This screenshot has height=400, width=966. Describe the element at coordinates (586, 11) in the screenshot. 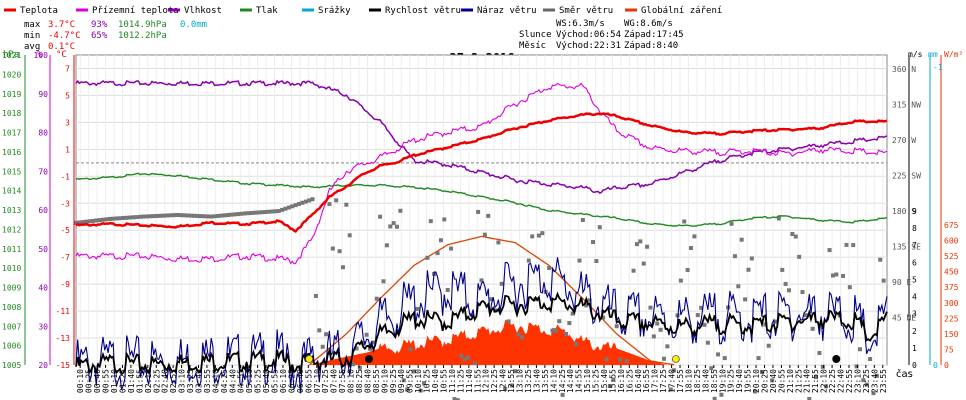

I see `legend-label: Směr větru` at that location.